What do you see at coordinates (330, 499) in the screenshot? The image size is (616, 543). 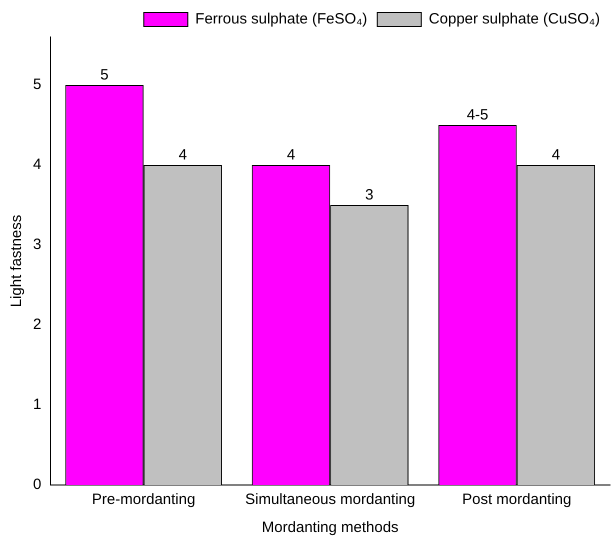 I see `x-tick-label: Simultaneous mordanting` at bounding box center [330, 499].